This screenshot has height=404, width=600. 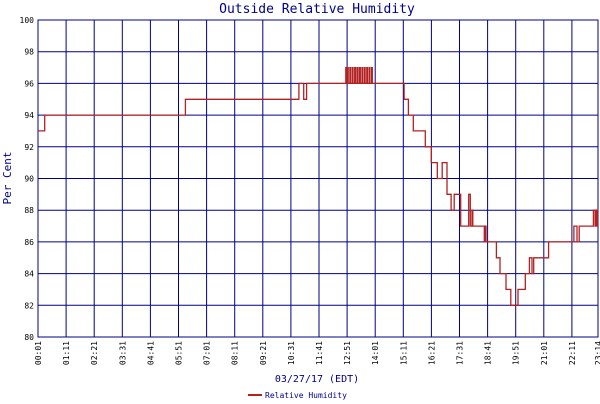 What do you see at coordinates (319, 353) in the screenshot?
I see `x-tick-label: 11:41` at bounding box center [319, 353].